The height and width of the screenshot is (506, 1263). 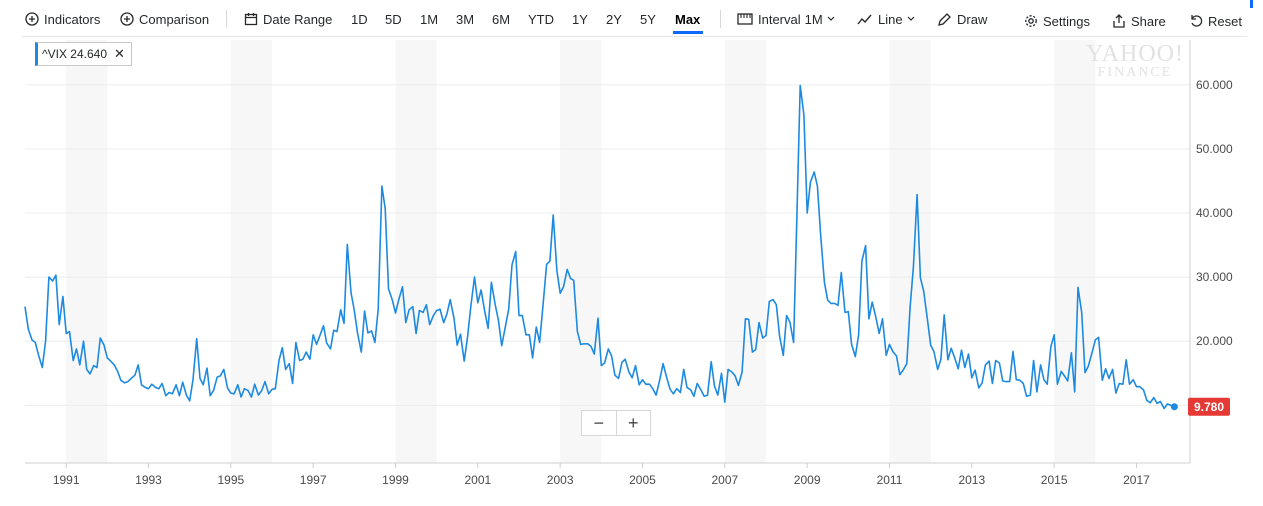 What do you see at coordinates (633, 422) in the screenshot?
I see `zoom-in-button: +` at bounding box center [633, 422].